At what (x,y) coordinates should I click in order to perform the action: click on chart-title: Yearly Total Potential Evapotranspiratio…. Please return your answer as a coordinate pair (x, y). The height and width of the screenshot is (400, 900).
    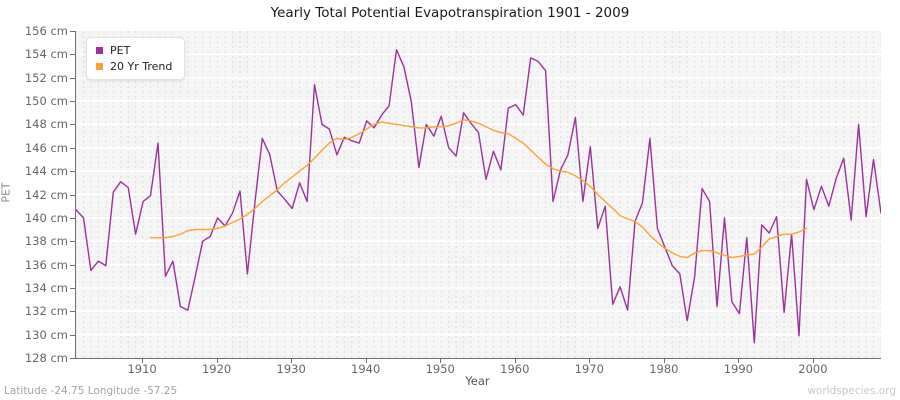
    Looking at the image, I should click on (450, 13).